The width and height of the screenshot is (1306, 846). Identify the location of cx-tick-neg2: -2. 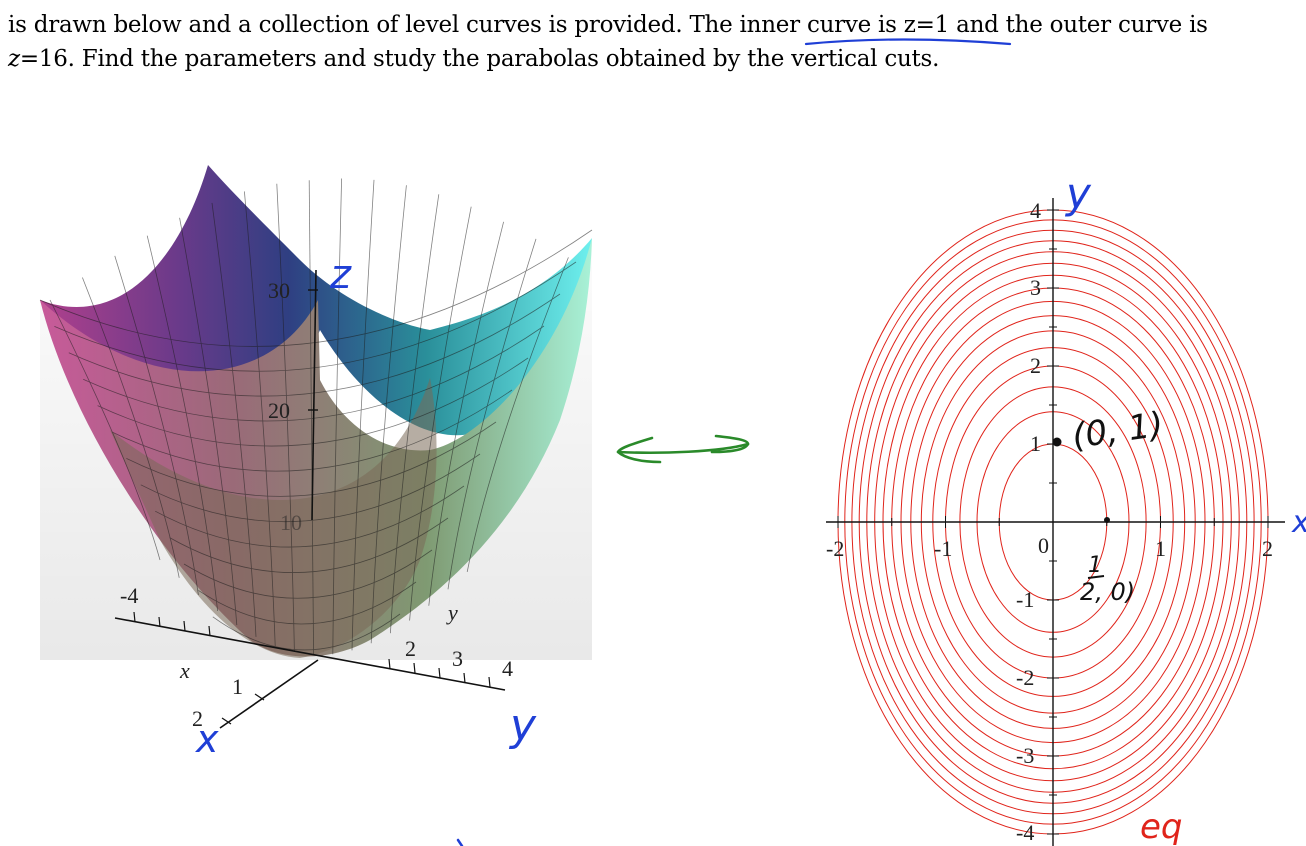
(835, 548).